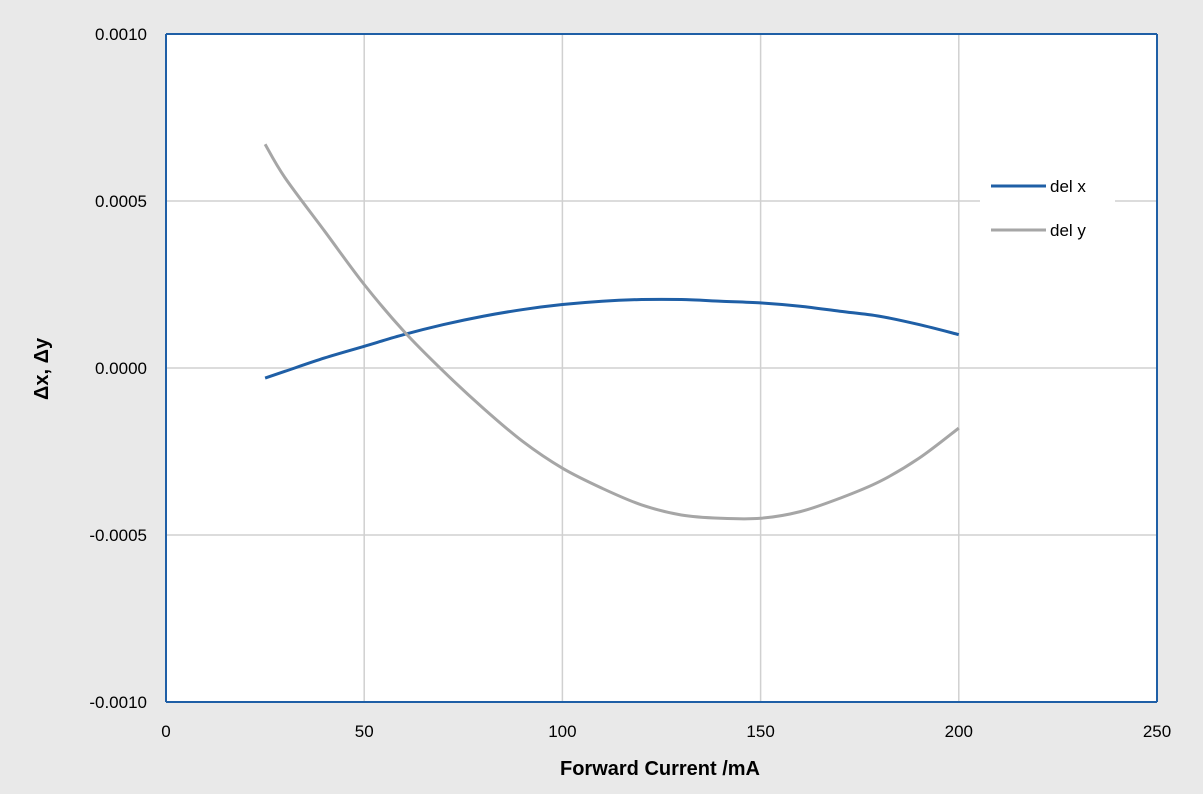 The width and height of the screenshot is (1203, 794). Describe the element at coordinates (364, 731) in the screenshot. I see `x-tick-label: 50` at that location.